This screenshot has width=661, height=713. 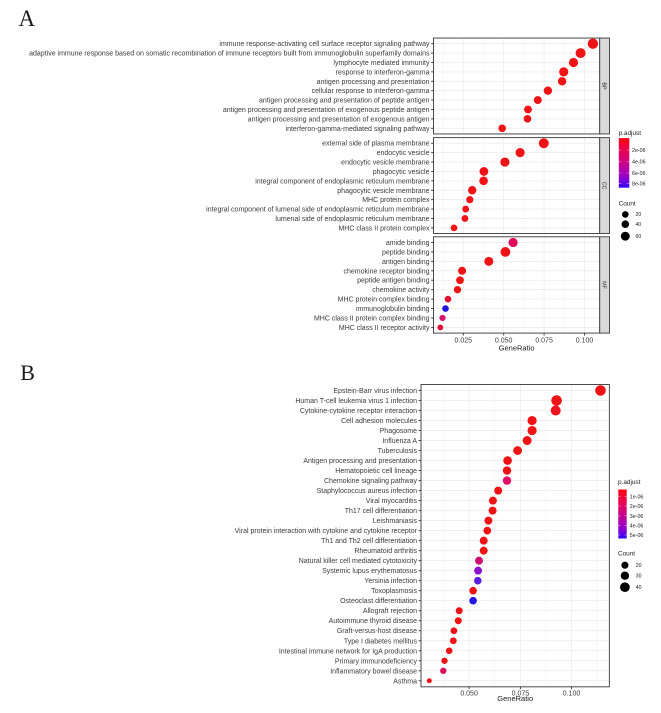 What do you see at coordinates (371, 91) in the screenshot?
I see `svg-text:cellular response to interfero: cellular response to interferon-gamma` at bounding box center [371, 91].